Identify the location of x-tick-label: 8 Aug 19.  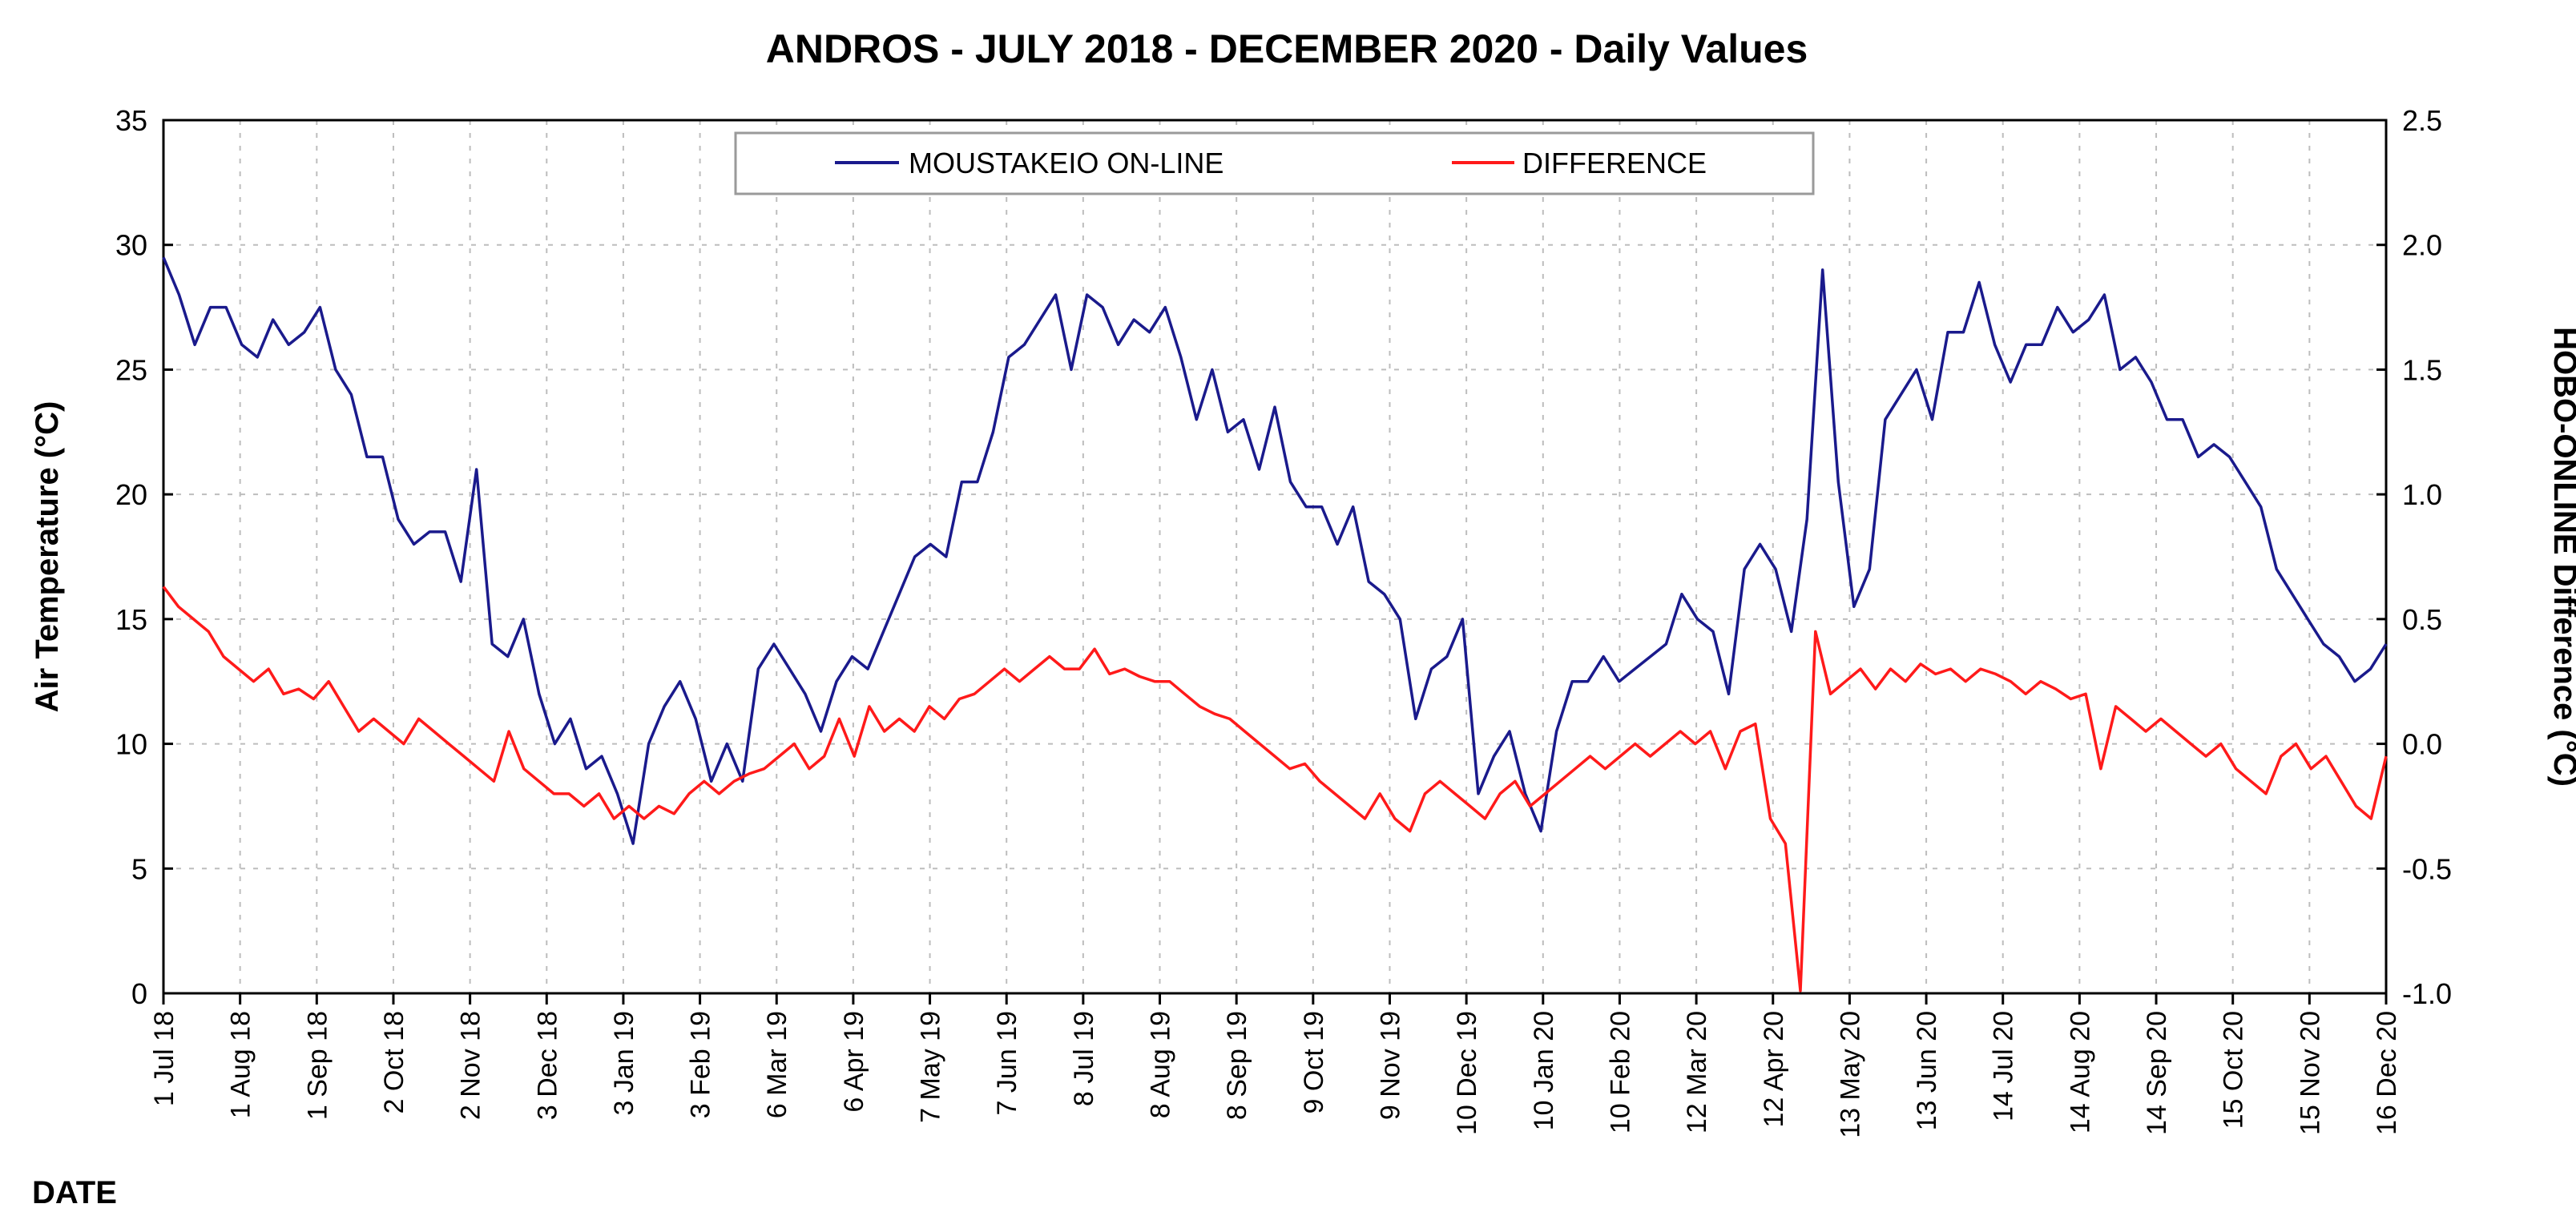
(1161, 1064).